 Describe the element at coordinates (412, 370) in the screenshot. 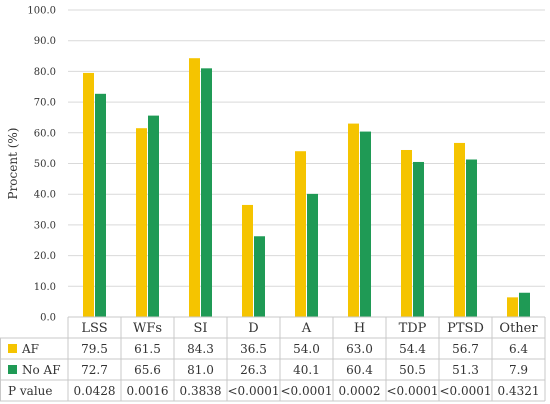

I see `table-cell-value: 50.5` at that location.